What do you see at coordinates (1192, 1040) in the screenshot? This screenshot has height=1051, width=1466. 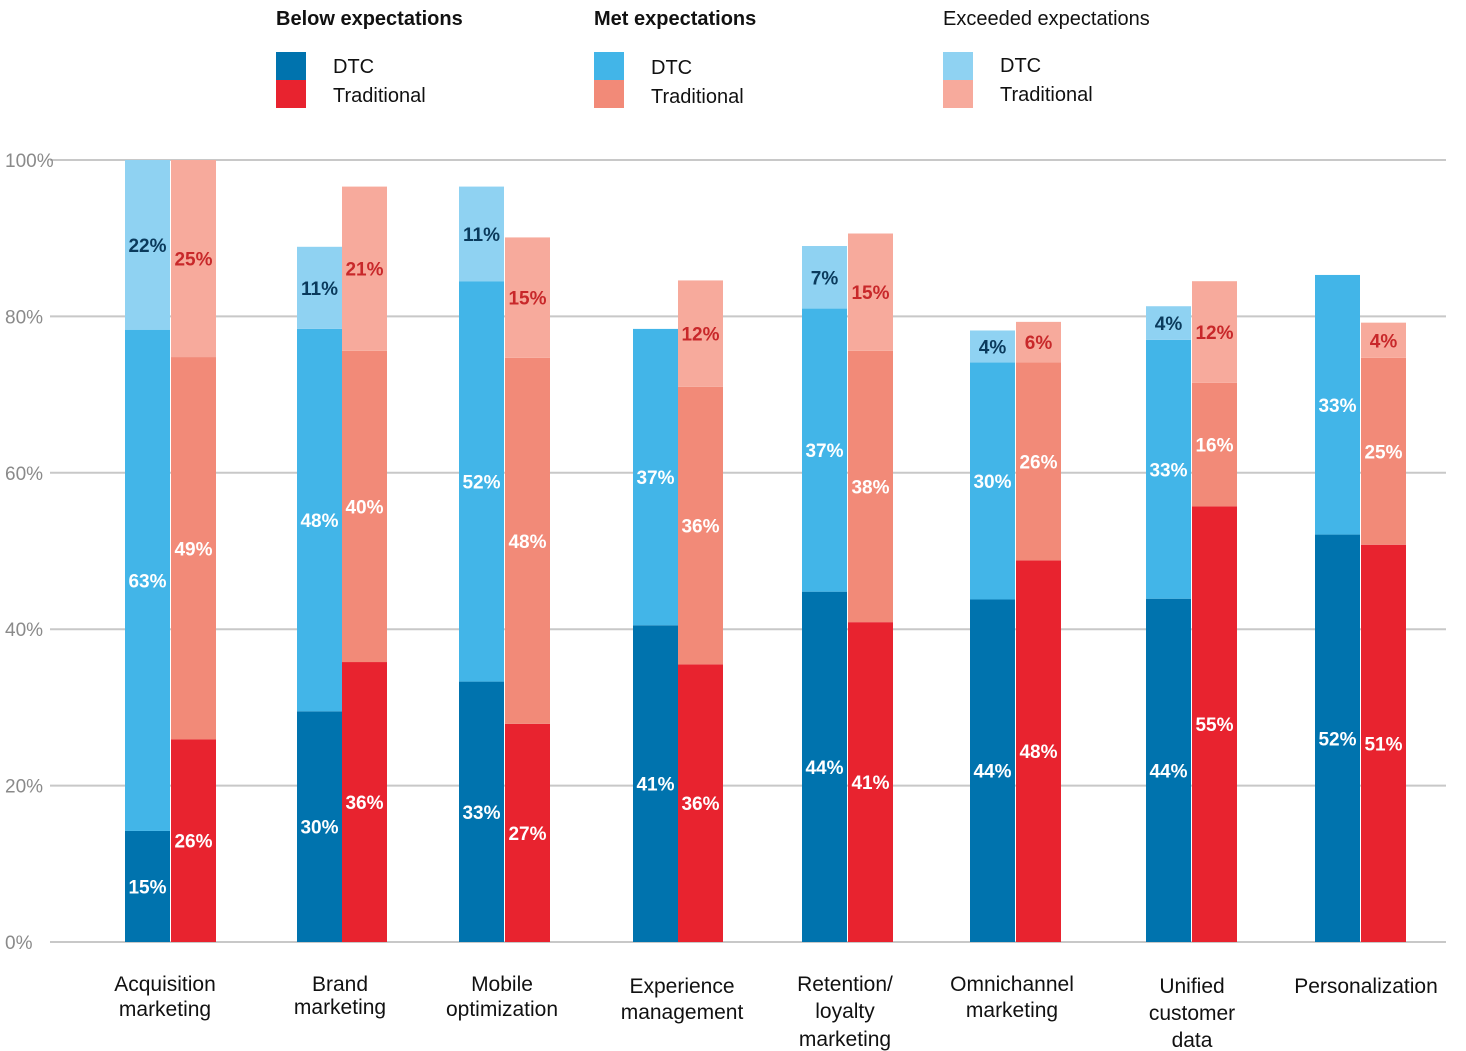 I see `category-label-line: data` at bounding box center [1192, 1040].